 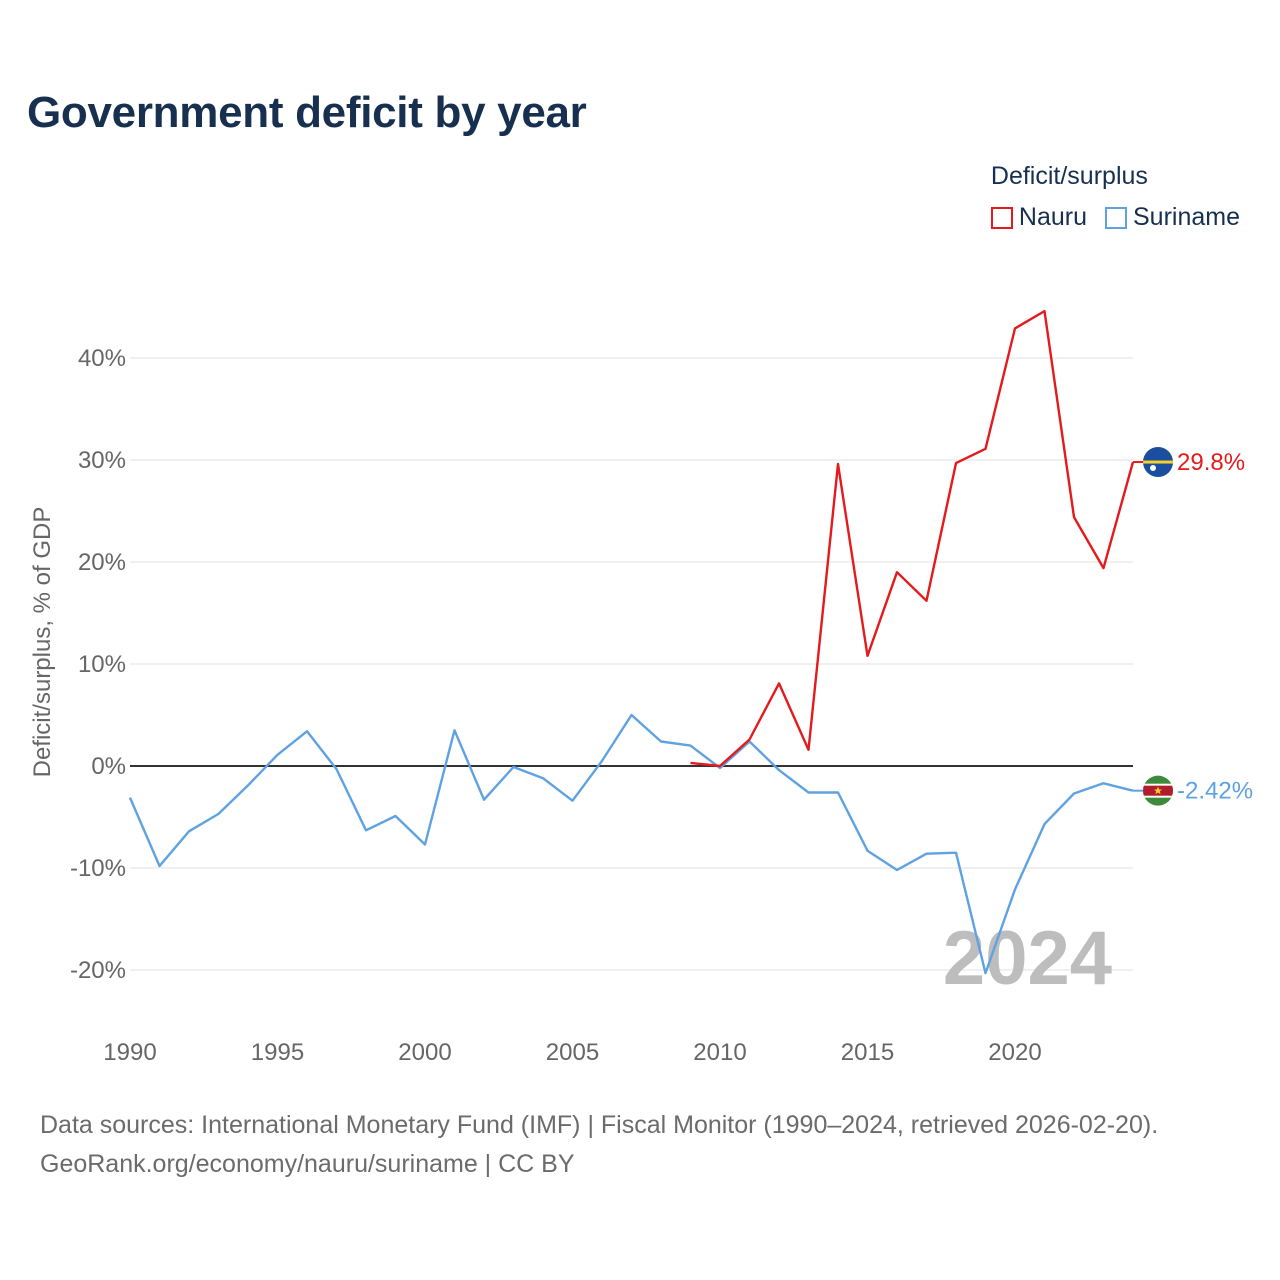 What do you see at coordinates (98, 868) in the screenshot?
I see `y-tick-label: -10%` at bounding box center [98, 868].